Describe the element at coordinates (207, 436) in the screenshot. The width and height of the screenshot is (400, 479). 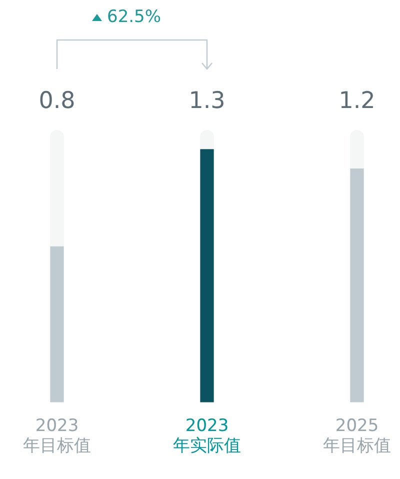
I see `x-tick-label: 2023 年实际值` at that location.